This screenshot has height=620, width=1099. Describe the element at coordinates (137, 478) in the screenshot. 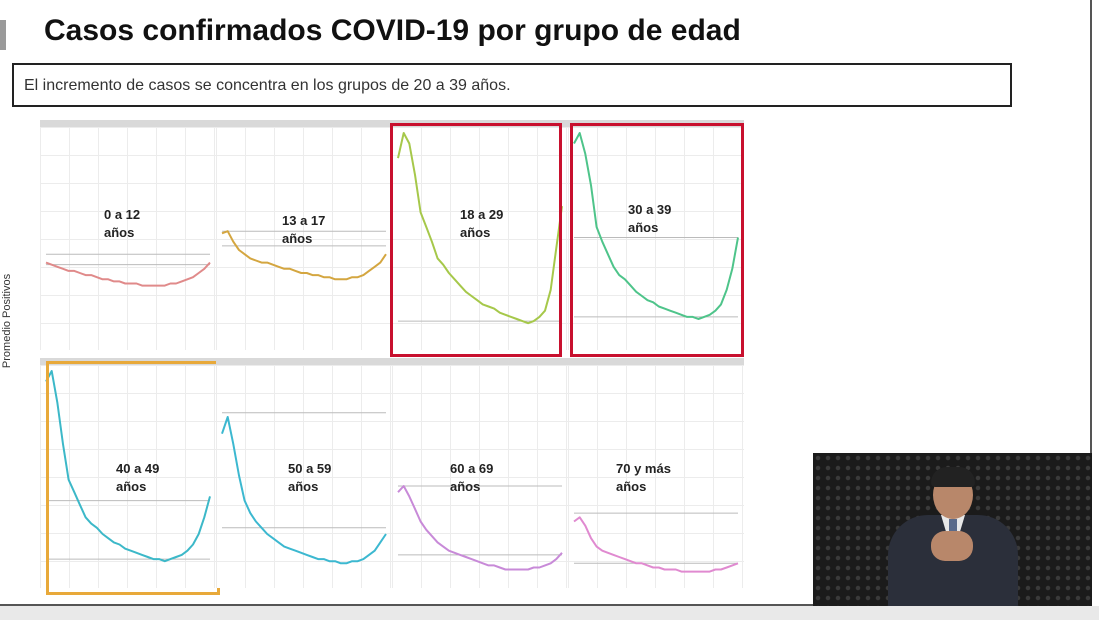

I see `panel-label: 40 a 49 años` at that location.